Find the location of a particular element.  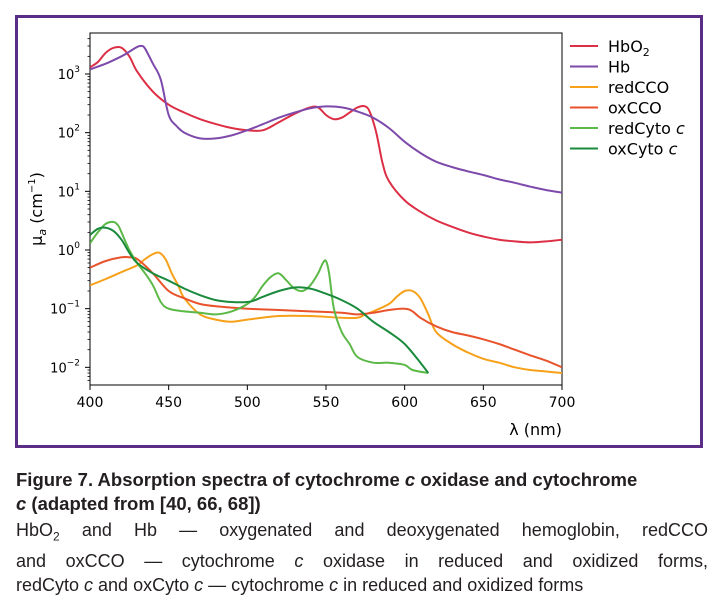

x-axis-label: λ (nm) is located at coordinates (535, 429).